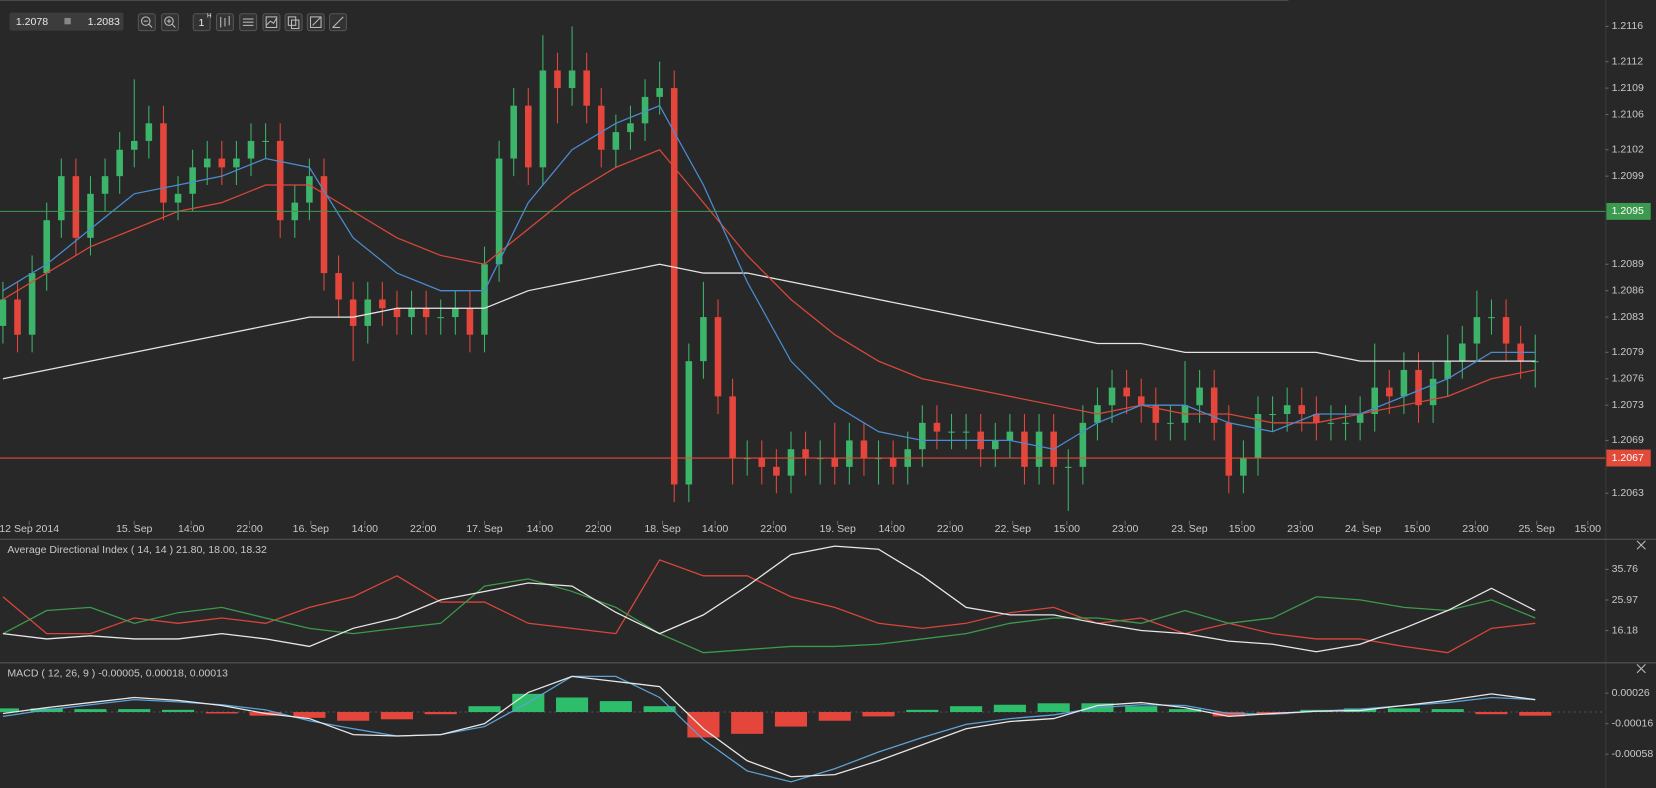 This screenshot has height=788, width=1656. I want to click on y-tick-label: 16.18, so click(1625, 630).